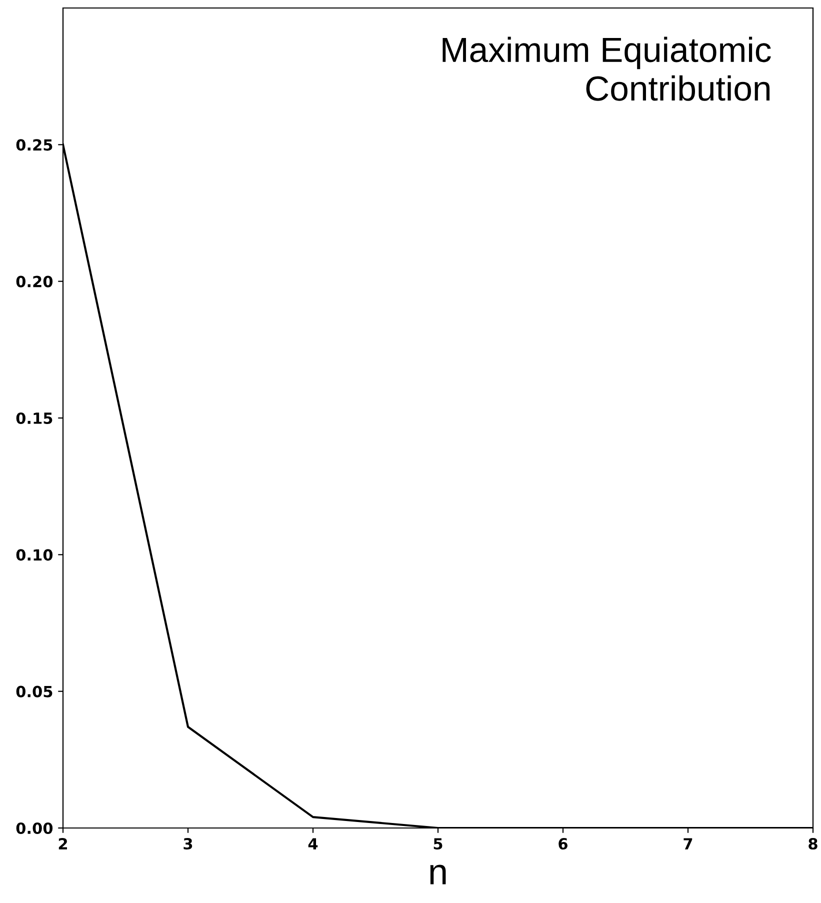  Describe the element at coordinates (813, 844) in the screenshot. I see `x-tick-label: 8` at that location.